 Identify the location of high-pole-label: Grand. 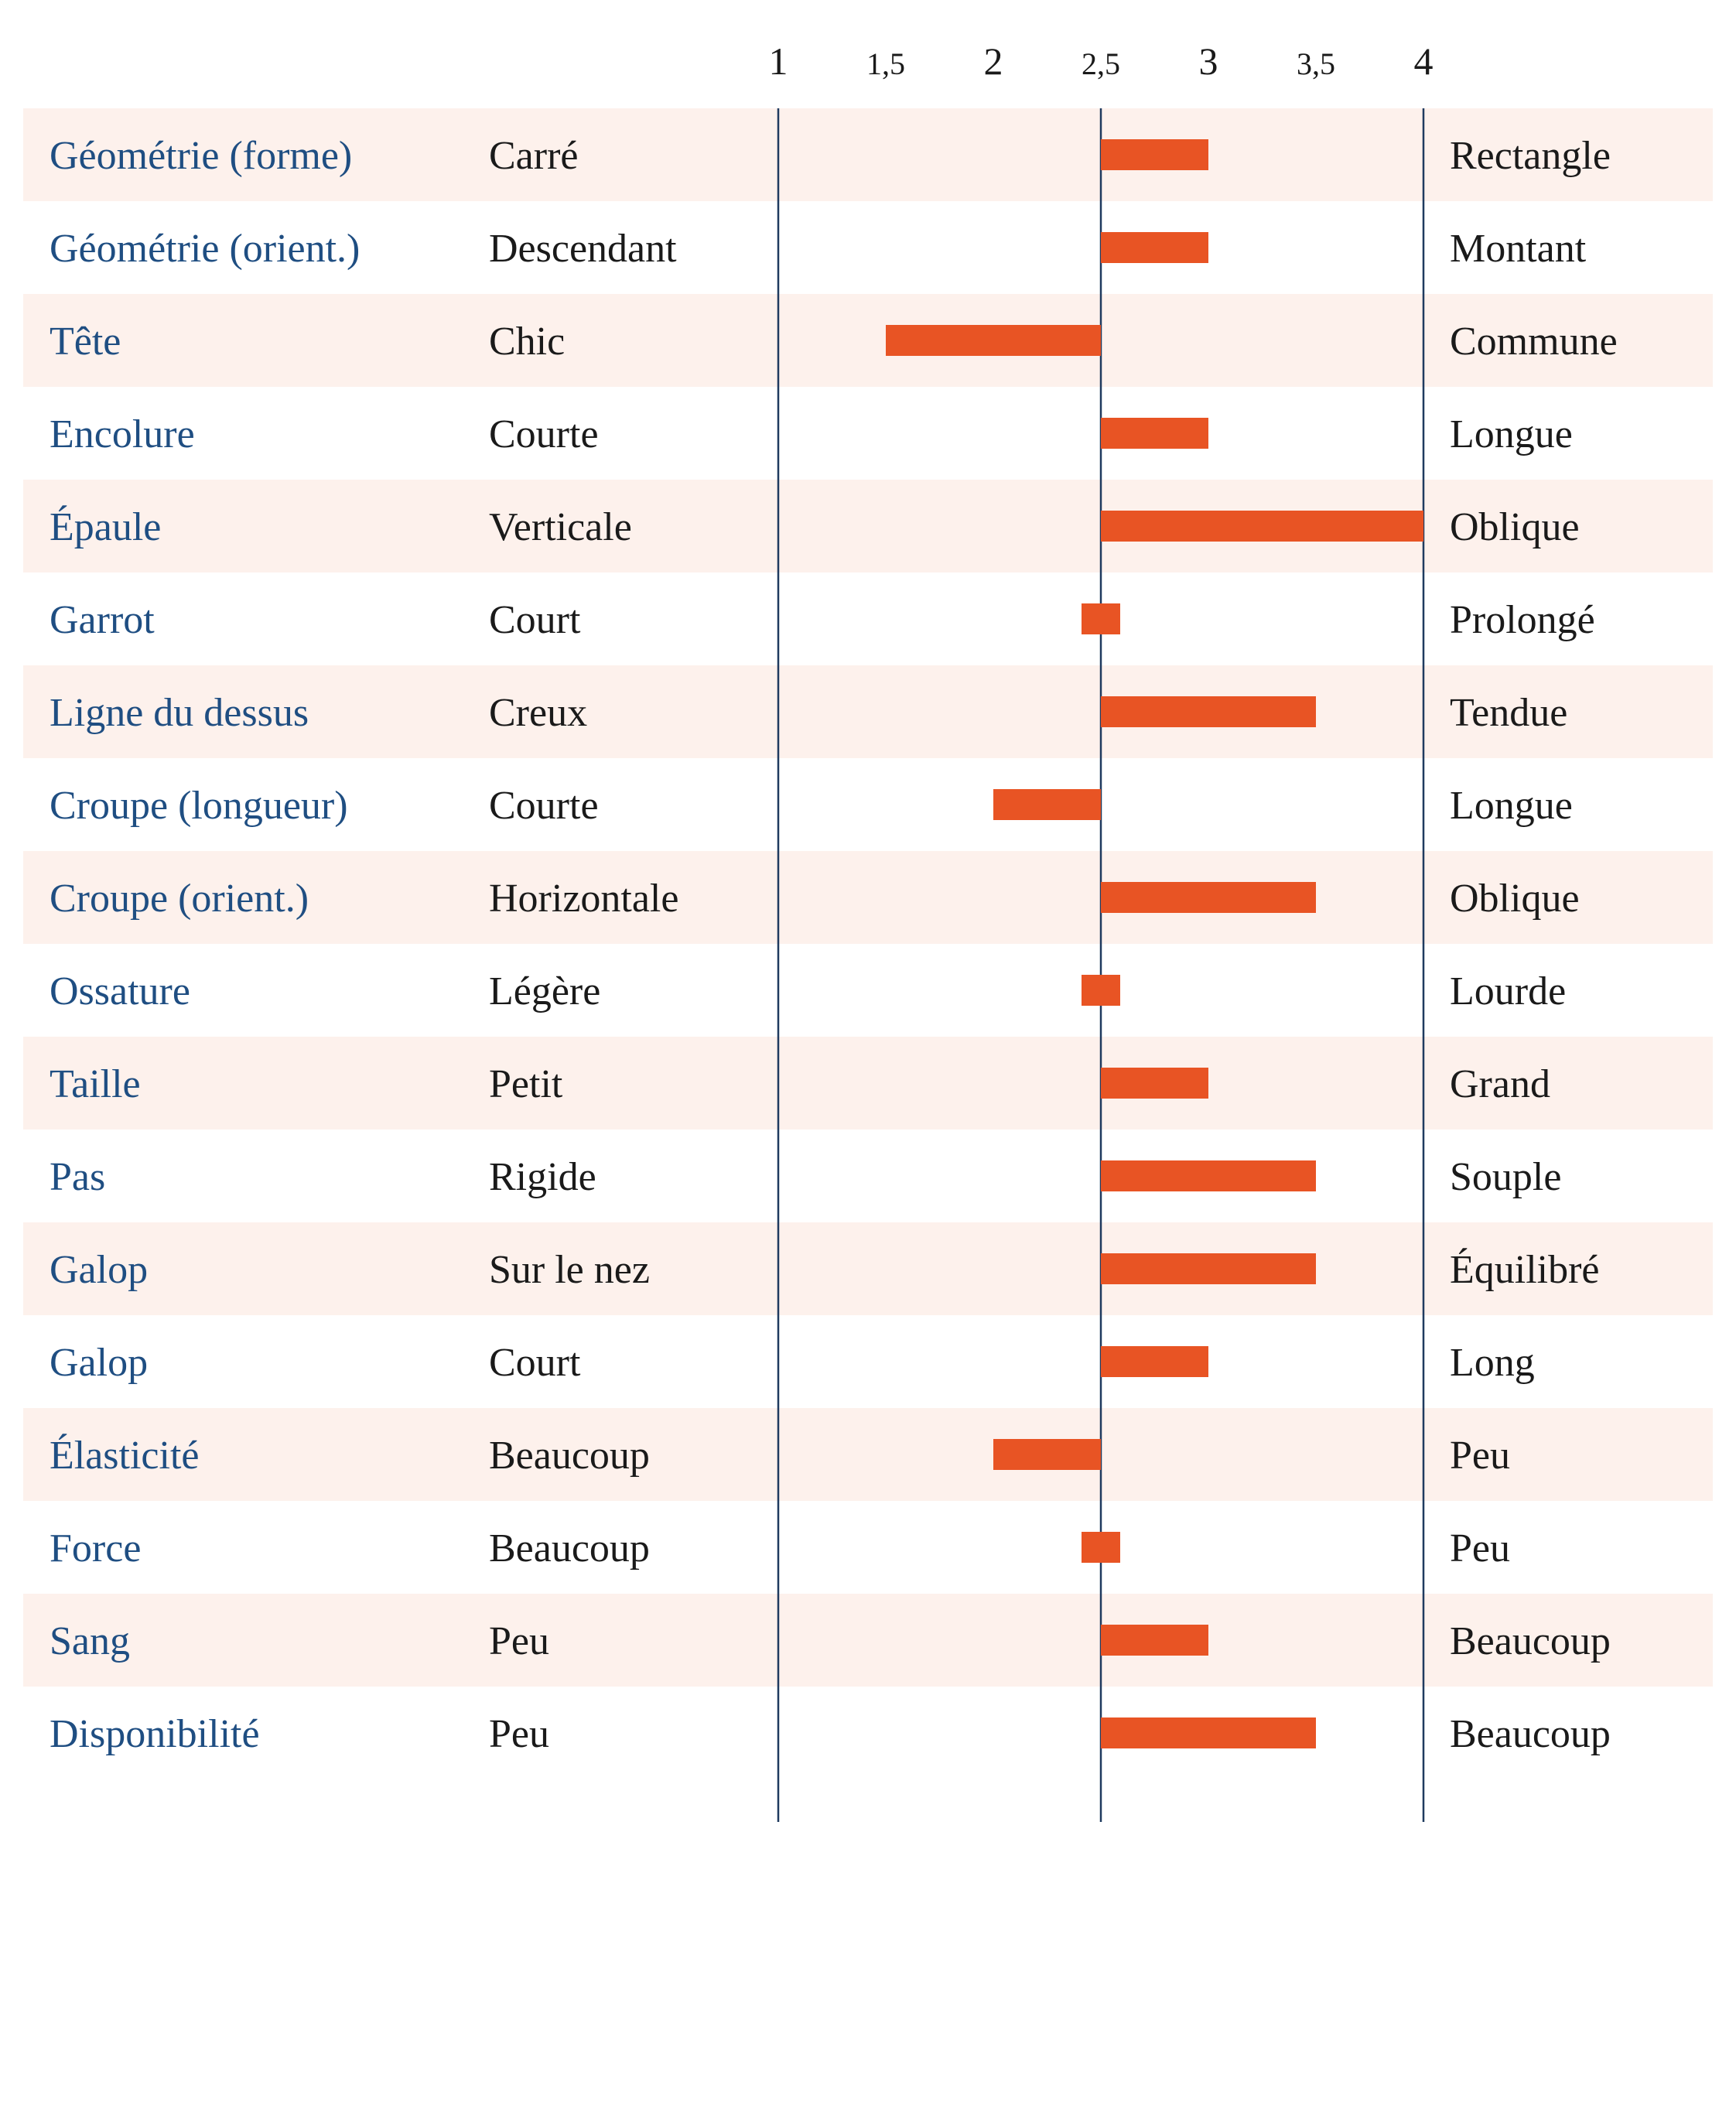
(1500, 1084).